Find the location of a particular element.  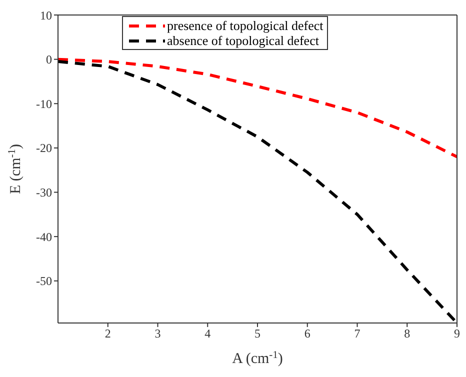

x-tick-label: 2 is located at coordinates (107, 333).